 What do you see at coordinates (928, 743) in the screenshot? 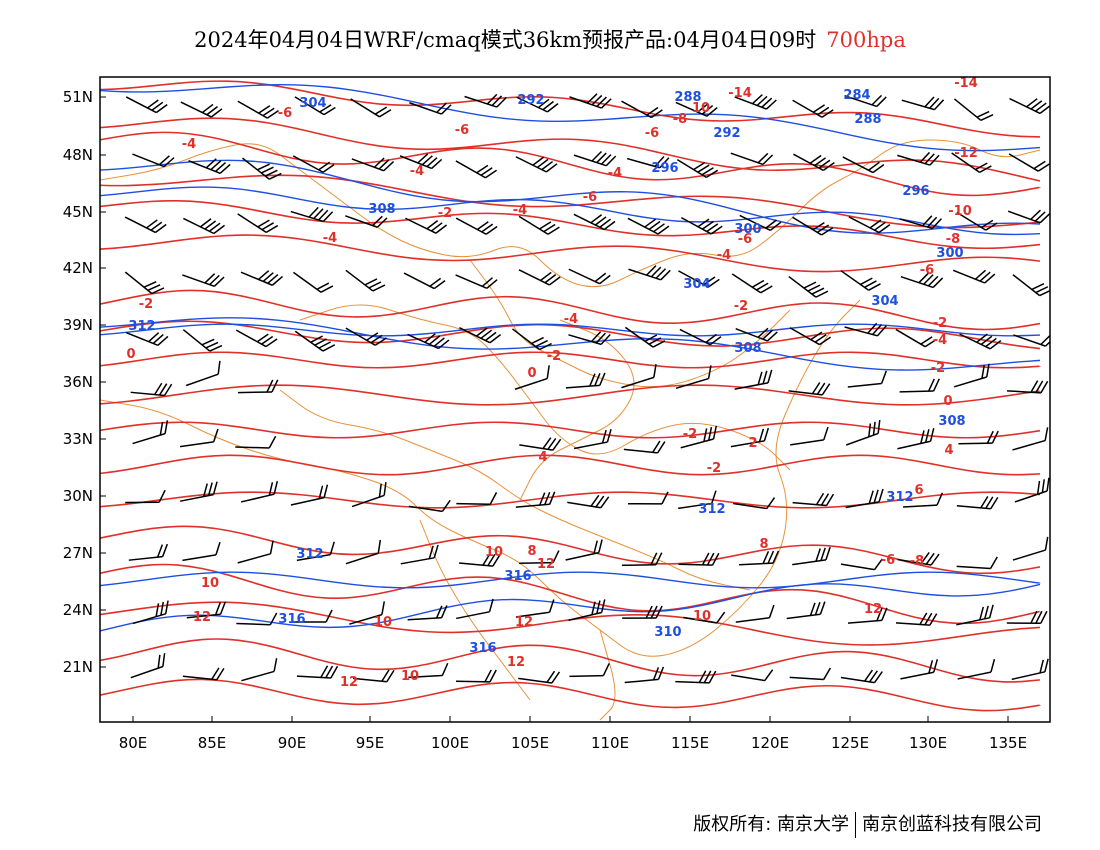
I see `lon-tick-label: 130E` at bounding box center [928, 743].